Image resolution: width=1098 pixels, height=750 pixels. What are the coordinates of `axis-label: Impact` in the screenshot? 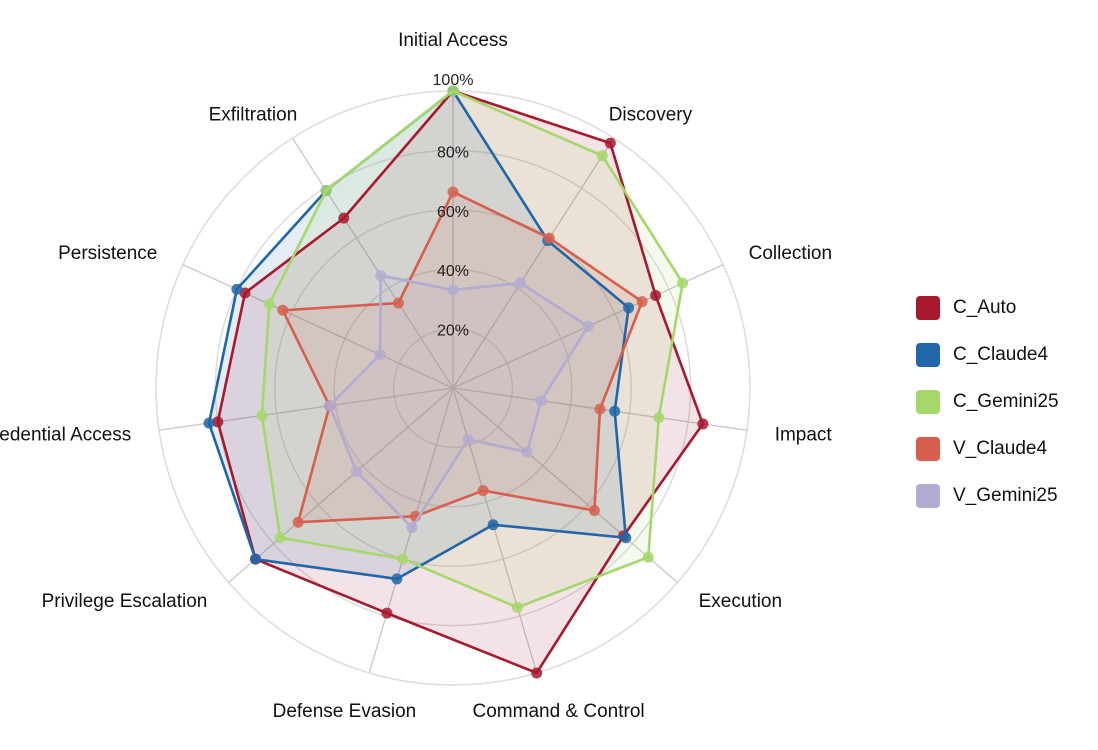 It's located at (804, 434).